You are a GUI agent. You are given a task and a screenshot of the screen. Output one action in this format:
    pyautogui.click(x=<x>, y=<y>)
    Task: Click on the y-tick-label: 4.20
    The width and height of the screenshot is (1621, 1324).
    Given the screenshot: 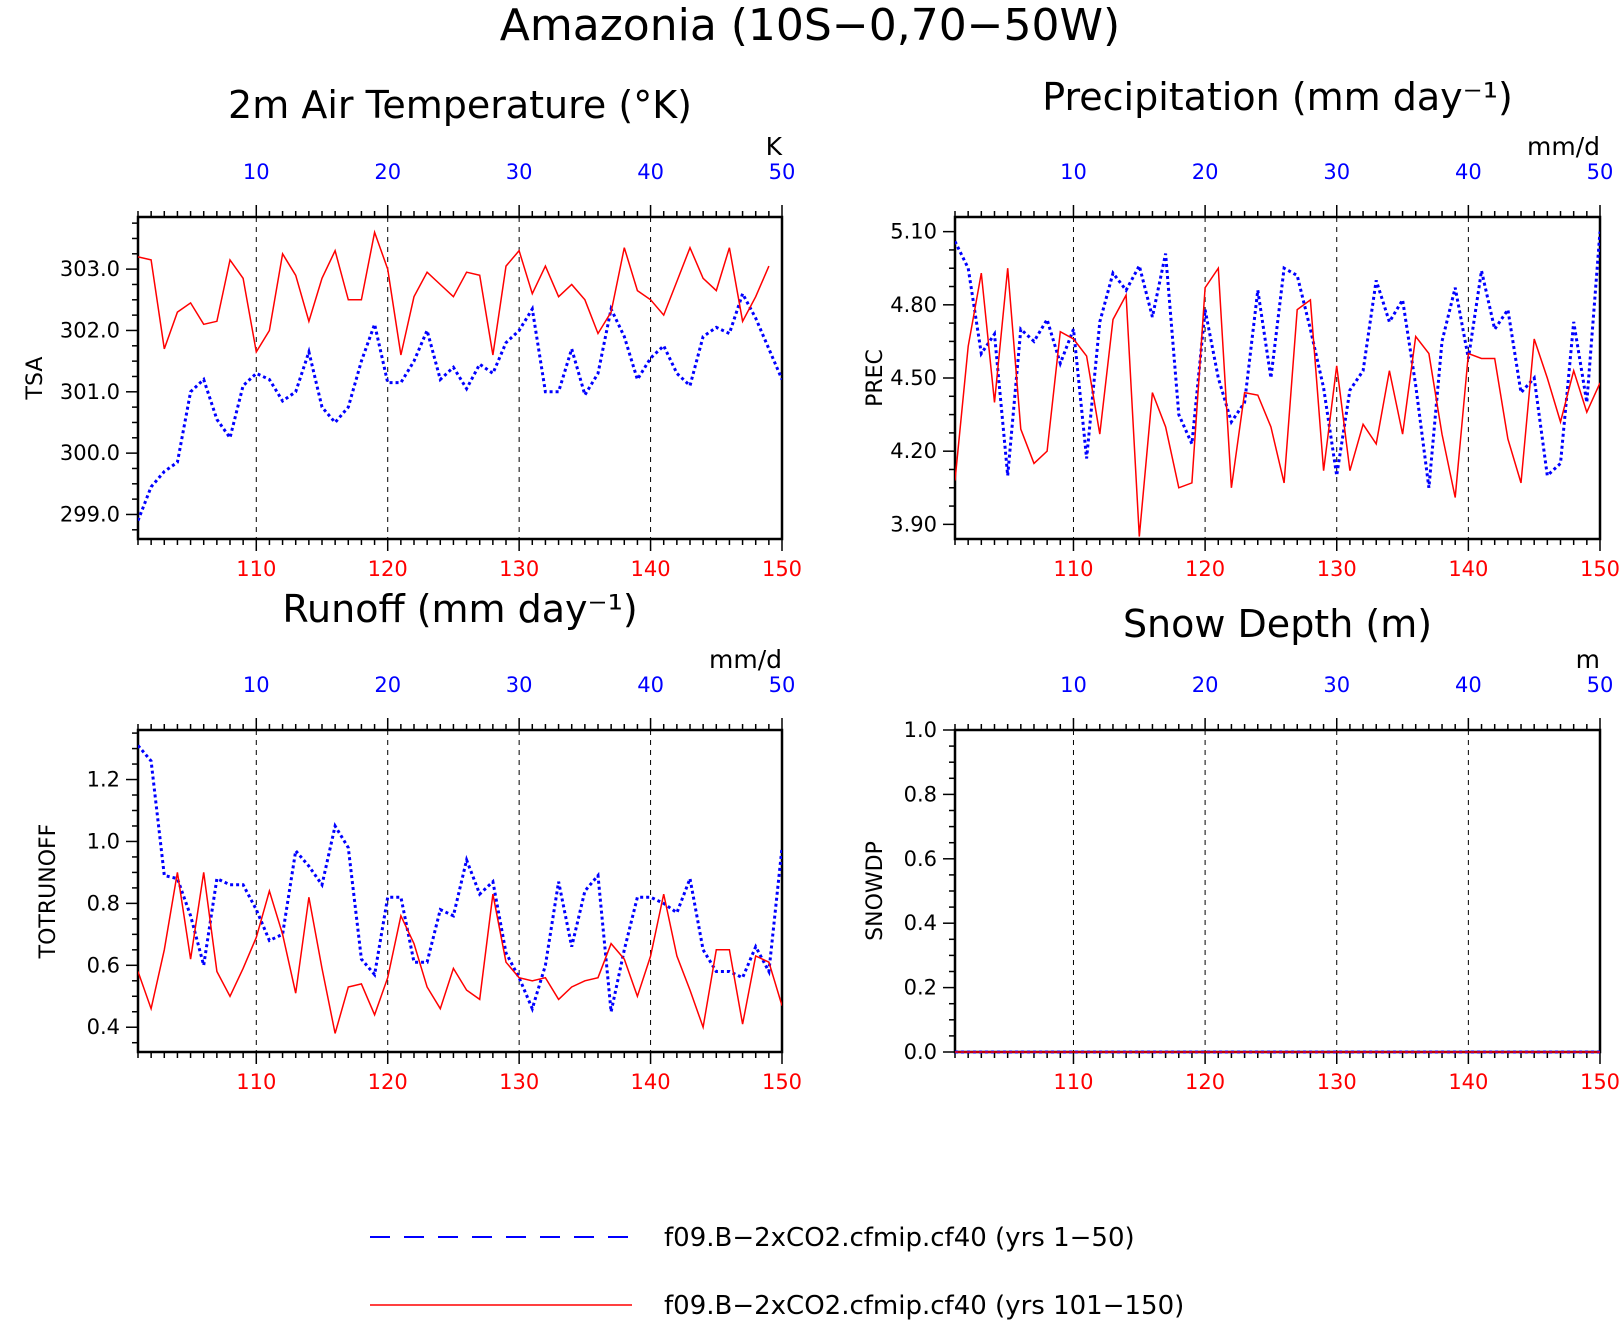 What is the action you would take?
    pyautogui.click(x=913, y=451)
    